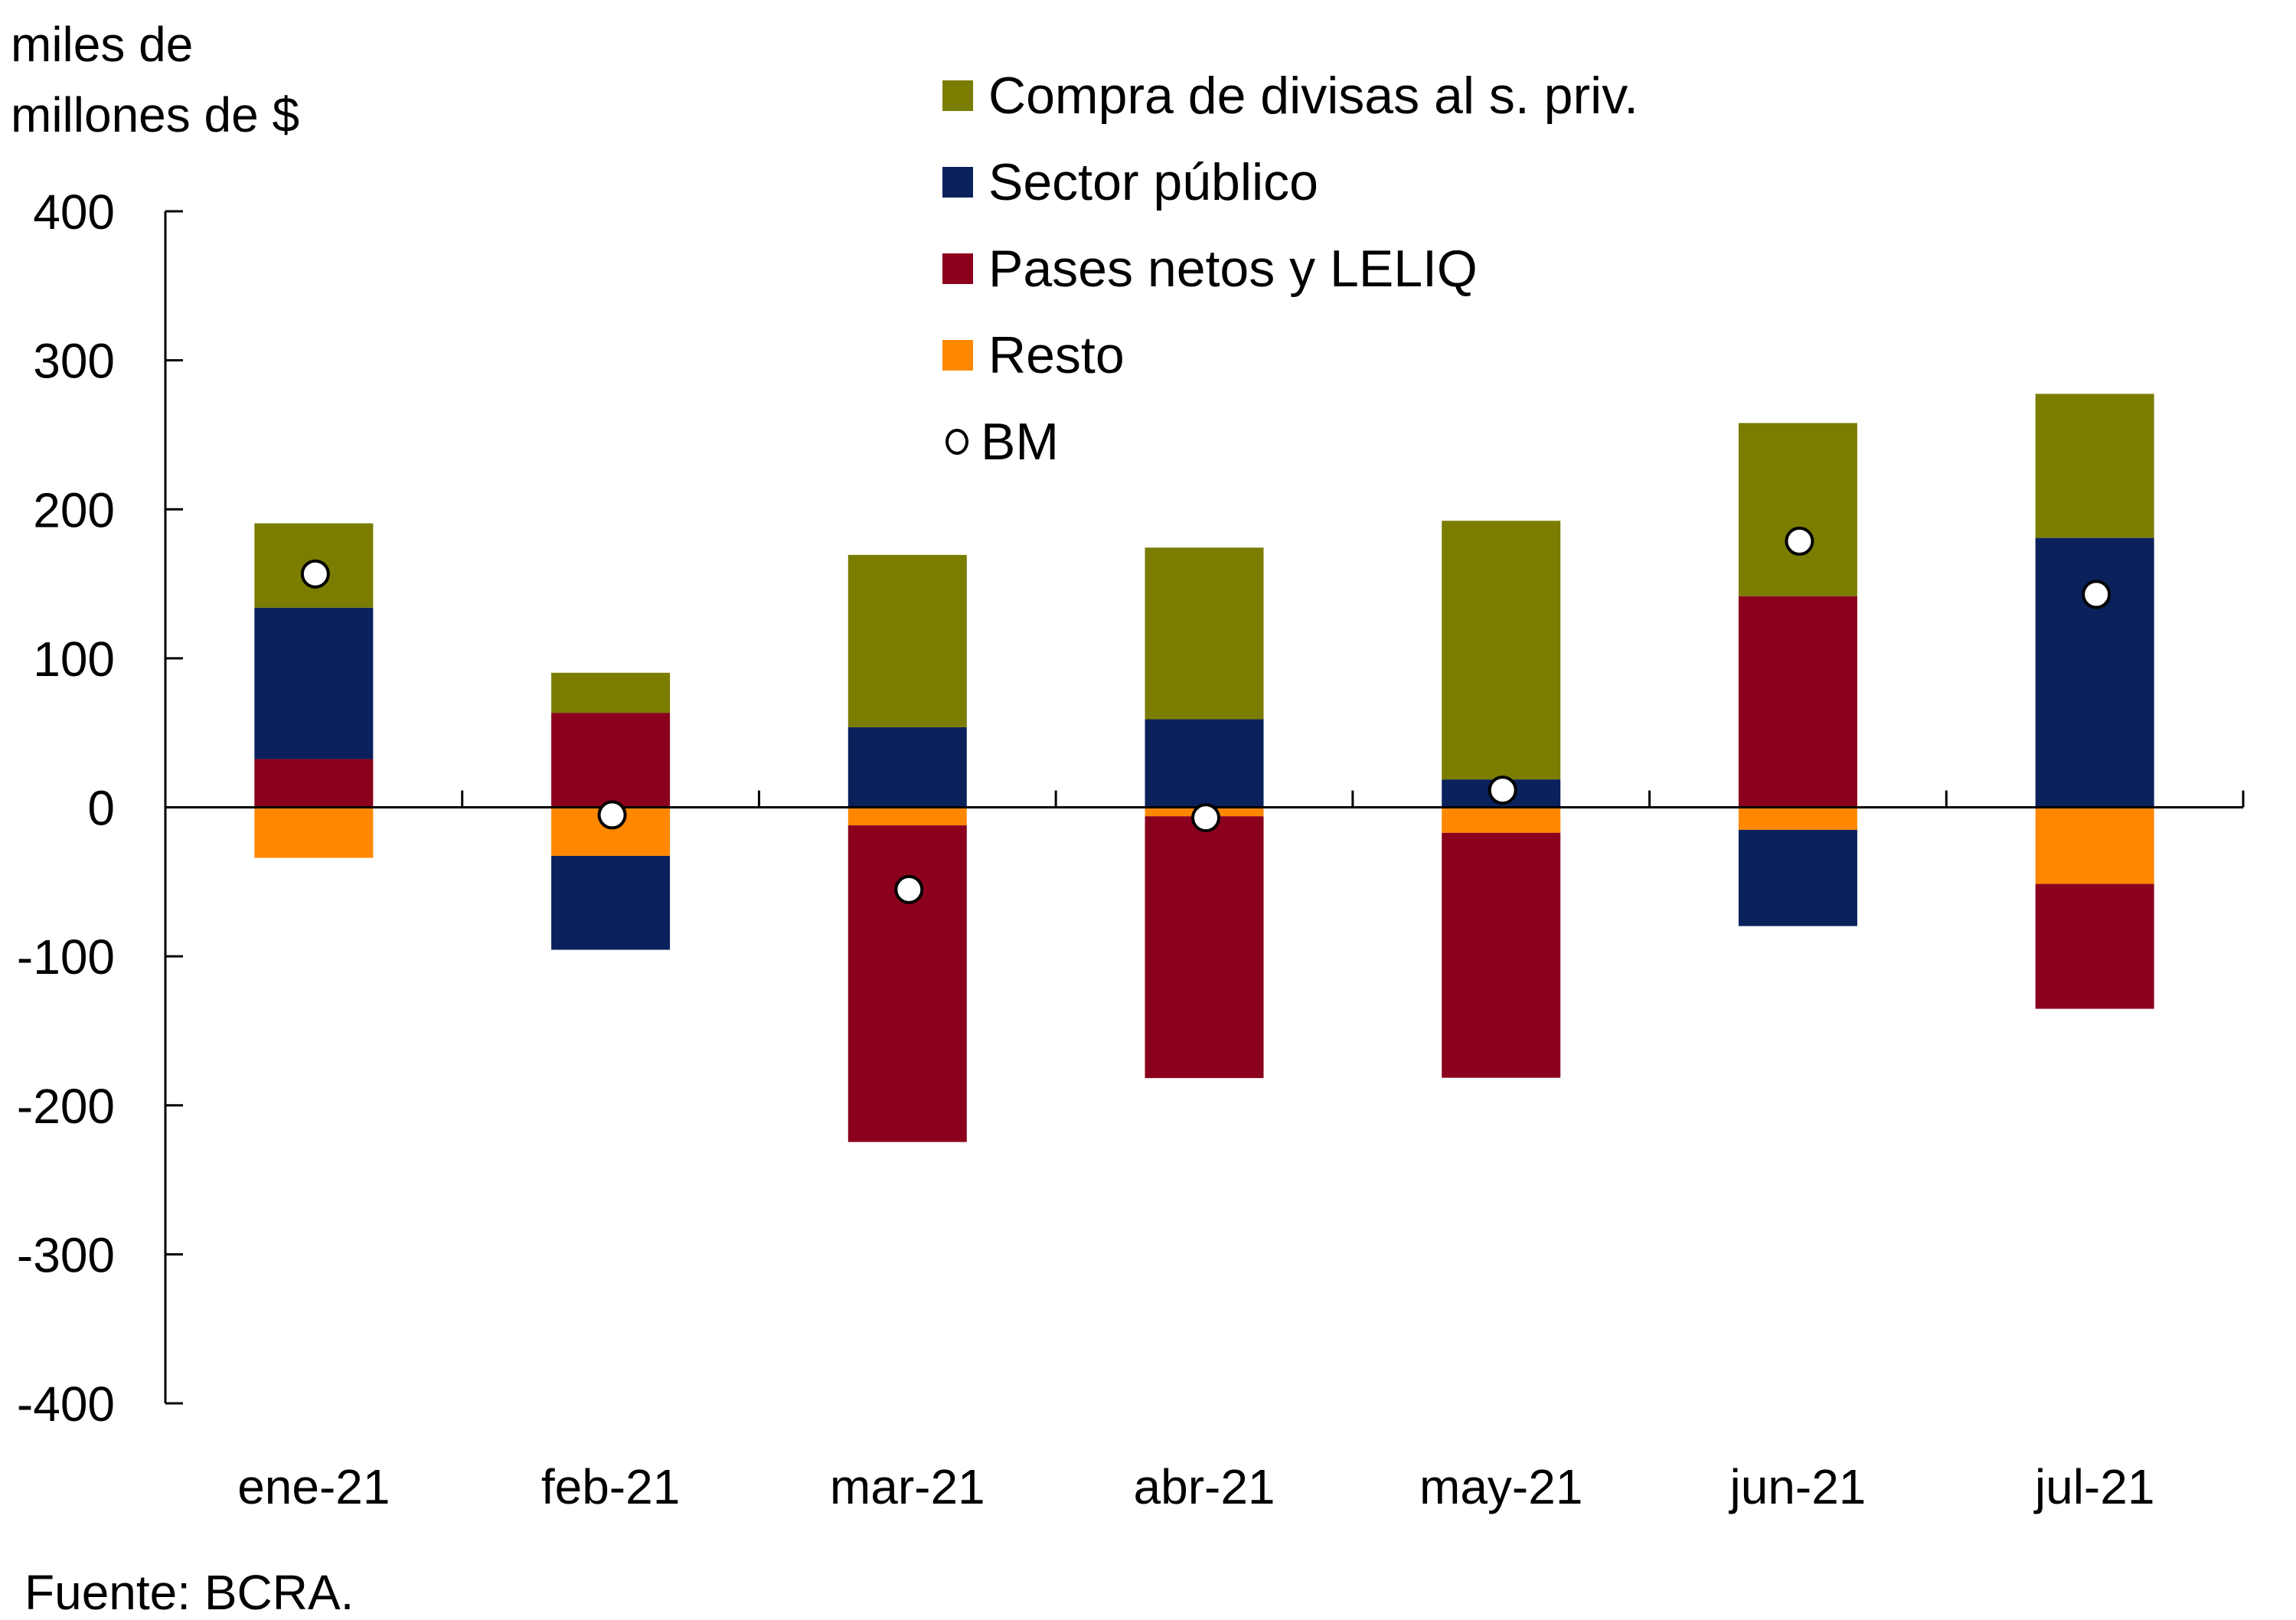  I want to click on x-tick-label-ene-21: ene-21, so click(313, 1487).